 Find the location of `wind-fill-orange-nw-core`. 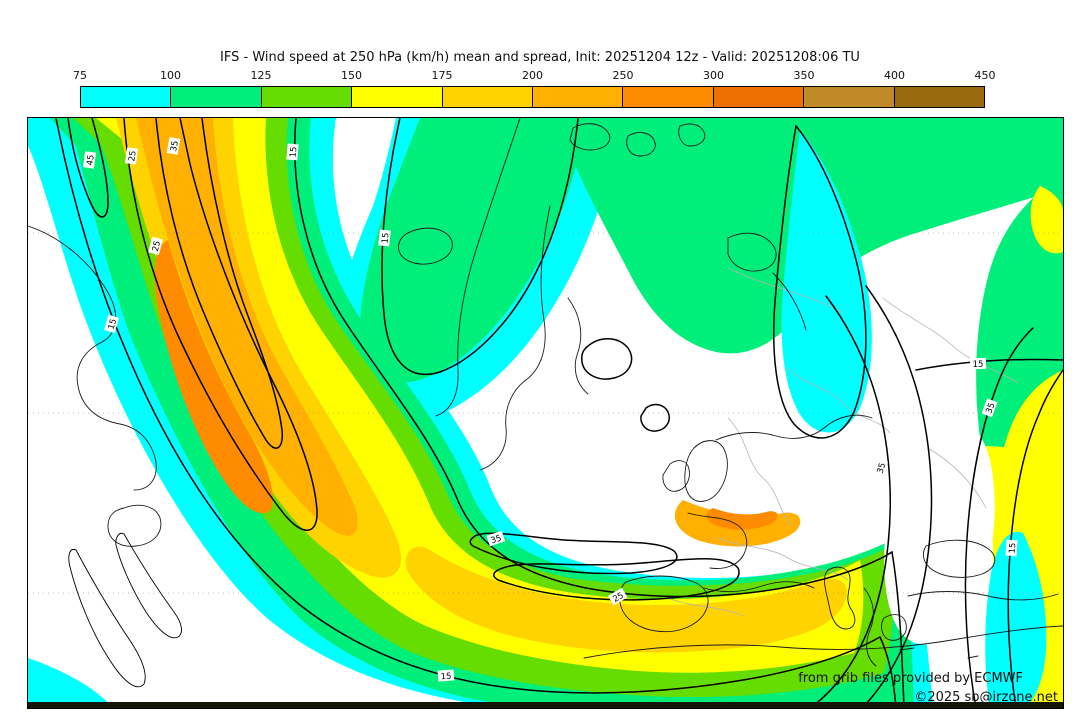

wind-fill-orange-nw-core is located at coordinates (213, 377).